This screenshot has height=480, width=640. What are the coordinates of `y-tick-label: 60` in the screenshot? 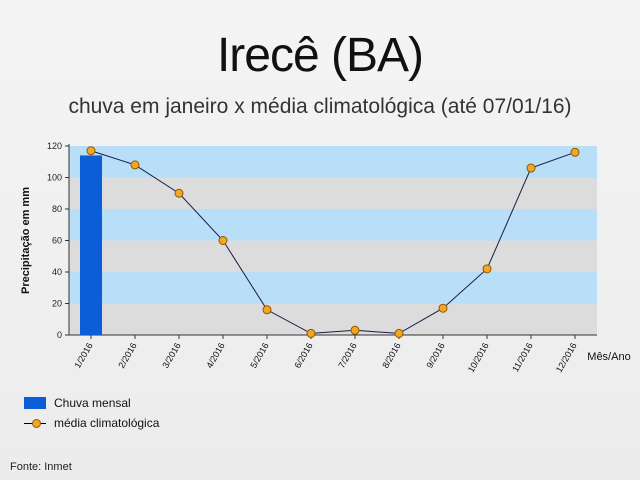 It's located at (57, 241).